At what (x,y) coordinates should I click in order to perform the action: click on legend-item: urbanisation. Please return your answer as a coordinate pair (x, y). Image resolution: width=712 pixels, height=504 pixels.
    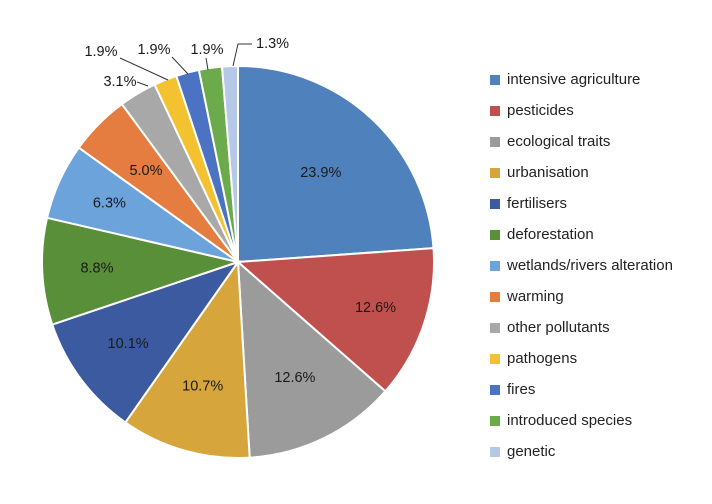
    Looking at the image, I should click on (597, 172).